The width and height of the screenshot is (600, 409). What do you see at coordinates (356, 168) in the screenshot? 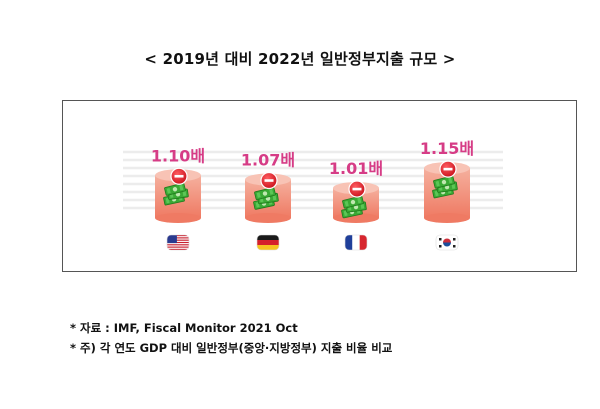
I see `value-label: 1.01배` at bounding box center [356, 168].